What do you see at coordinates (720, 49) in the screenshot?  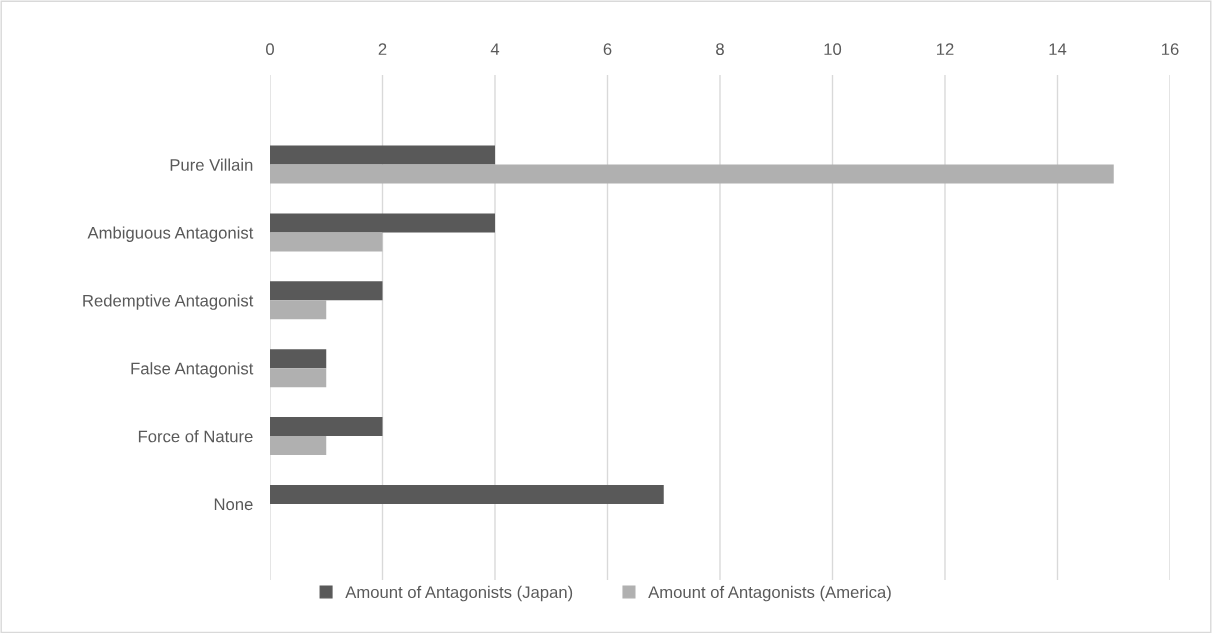 I see `x-tick-label: 8` at bounding box center [720, 49].